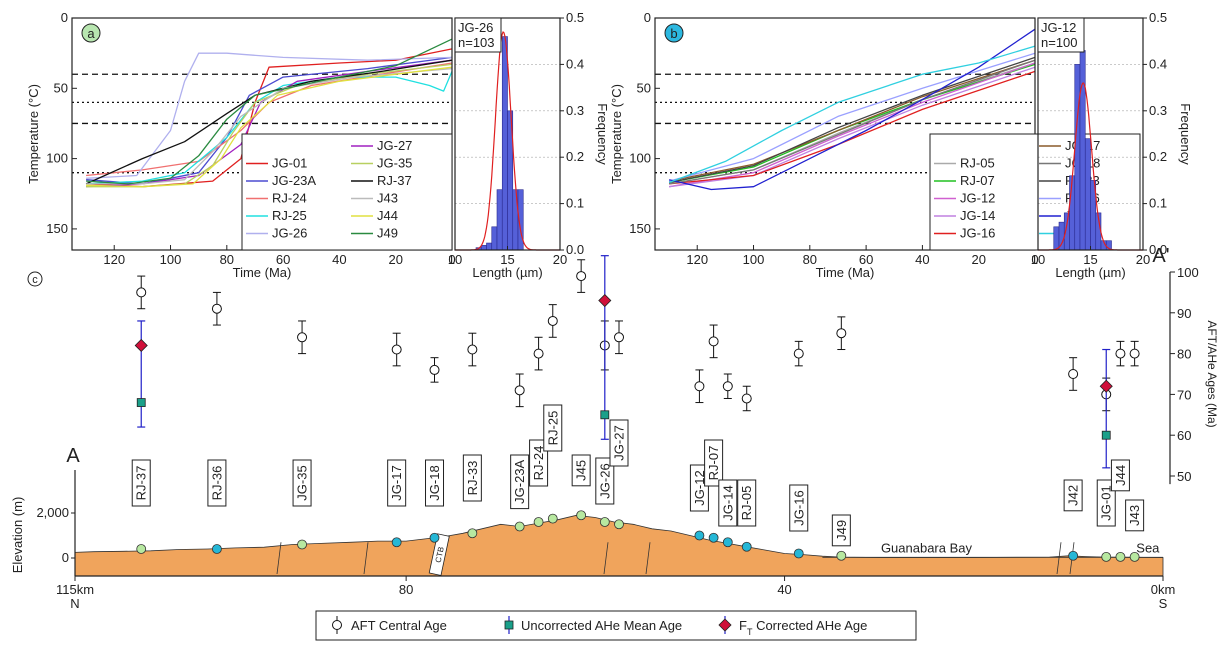  I want to click on histogram-bar-12.5, so click(483, 248).